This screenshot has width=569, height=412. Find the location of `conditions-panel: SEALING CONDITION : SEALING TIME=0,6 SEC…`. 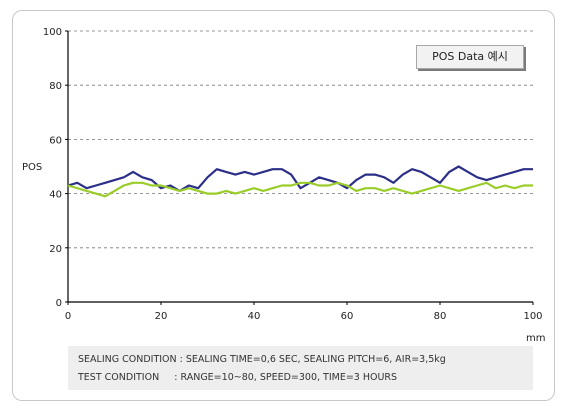

conditions-panel: SEALING CONDITION : SEALING TIME=0,6 SEC… is located at coordinates (300, 368).